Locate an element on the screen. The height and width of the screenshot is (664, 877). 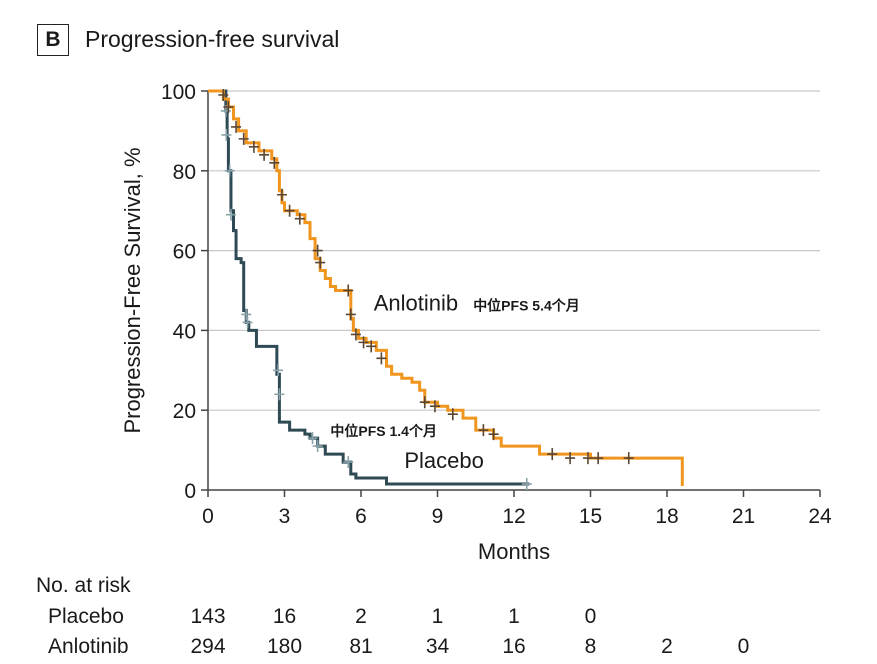
x-tick-label: 0 is located at coordinates (208, 516).